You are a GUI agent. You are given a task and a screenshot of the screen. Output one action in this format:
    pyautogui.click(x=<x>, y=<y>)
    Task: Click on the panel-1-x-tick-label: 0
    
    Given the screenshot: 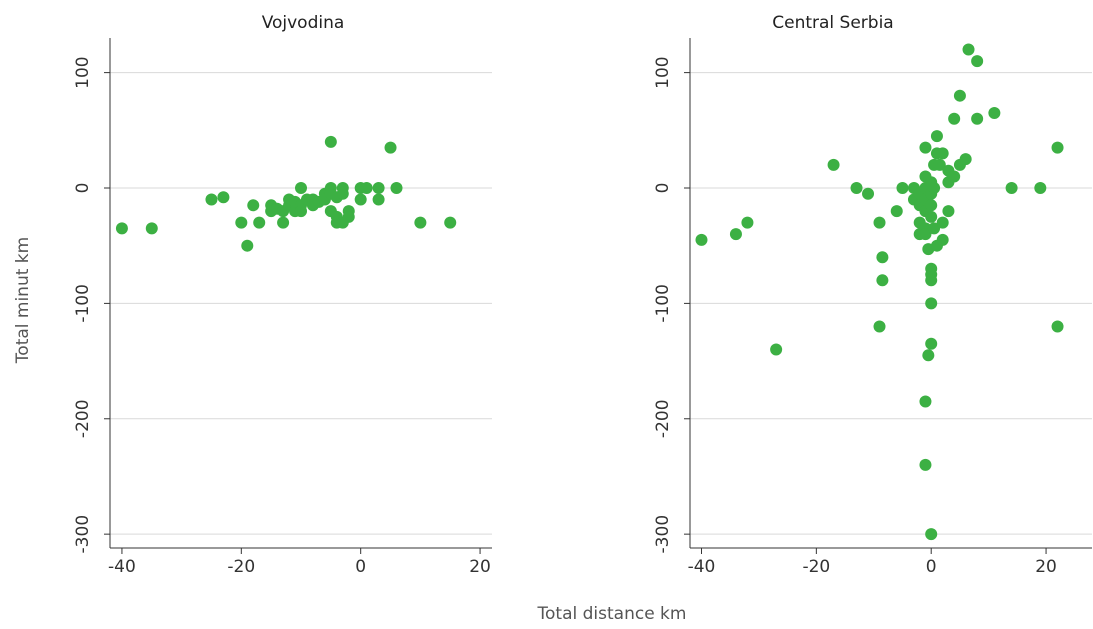 What is the action you would take?
    pyautogui.click(x=360, y=567)
    